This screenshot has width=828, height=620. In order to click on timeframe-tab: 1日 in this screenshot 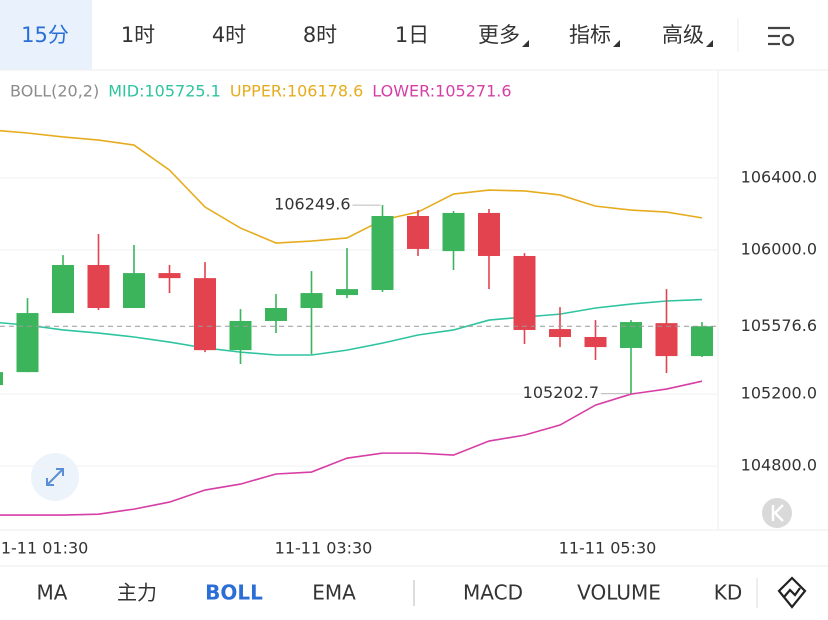, I will do `click(412, 35)`.